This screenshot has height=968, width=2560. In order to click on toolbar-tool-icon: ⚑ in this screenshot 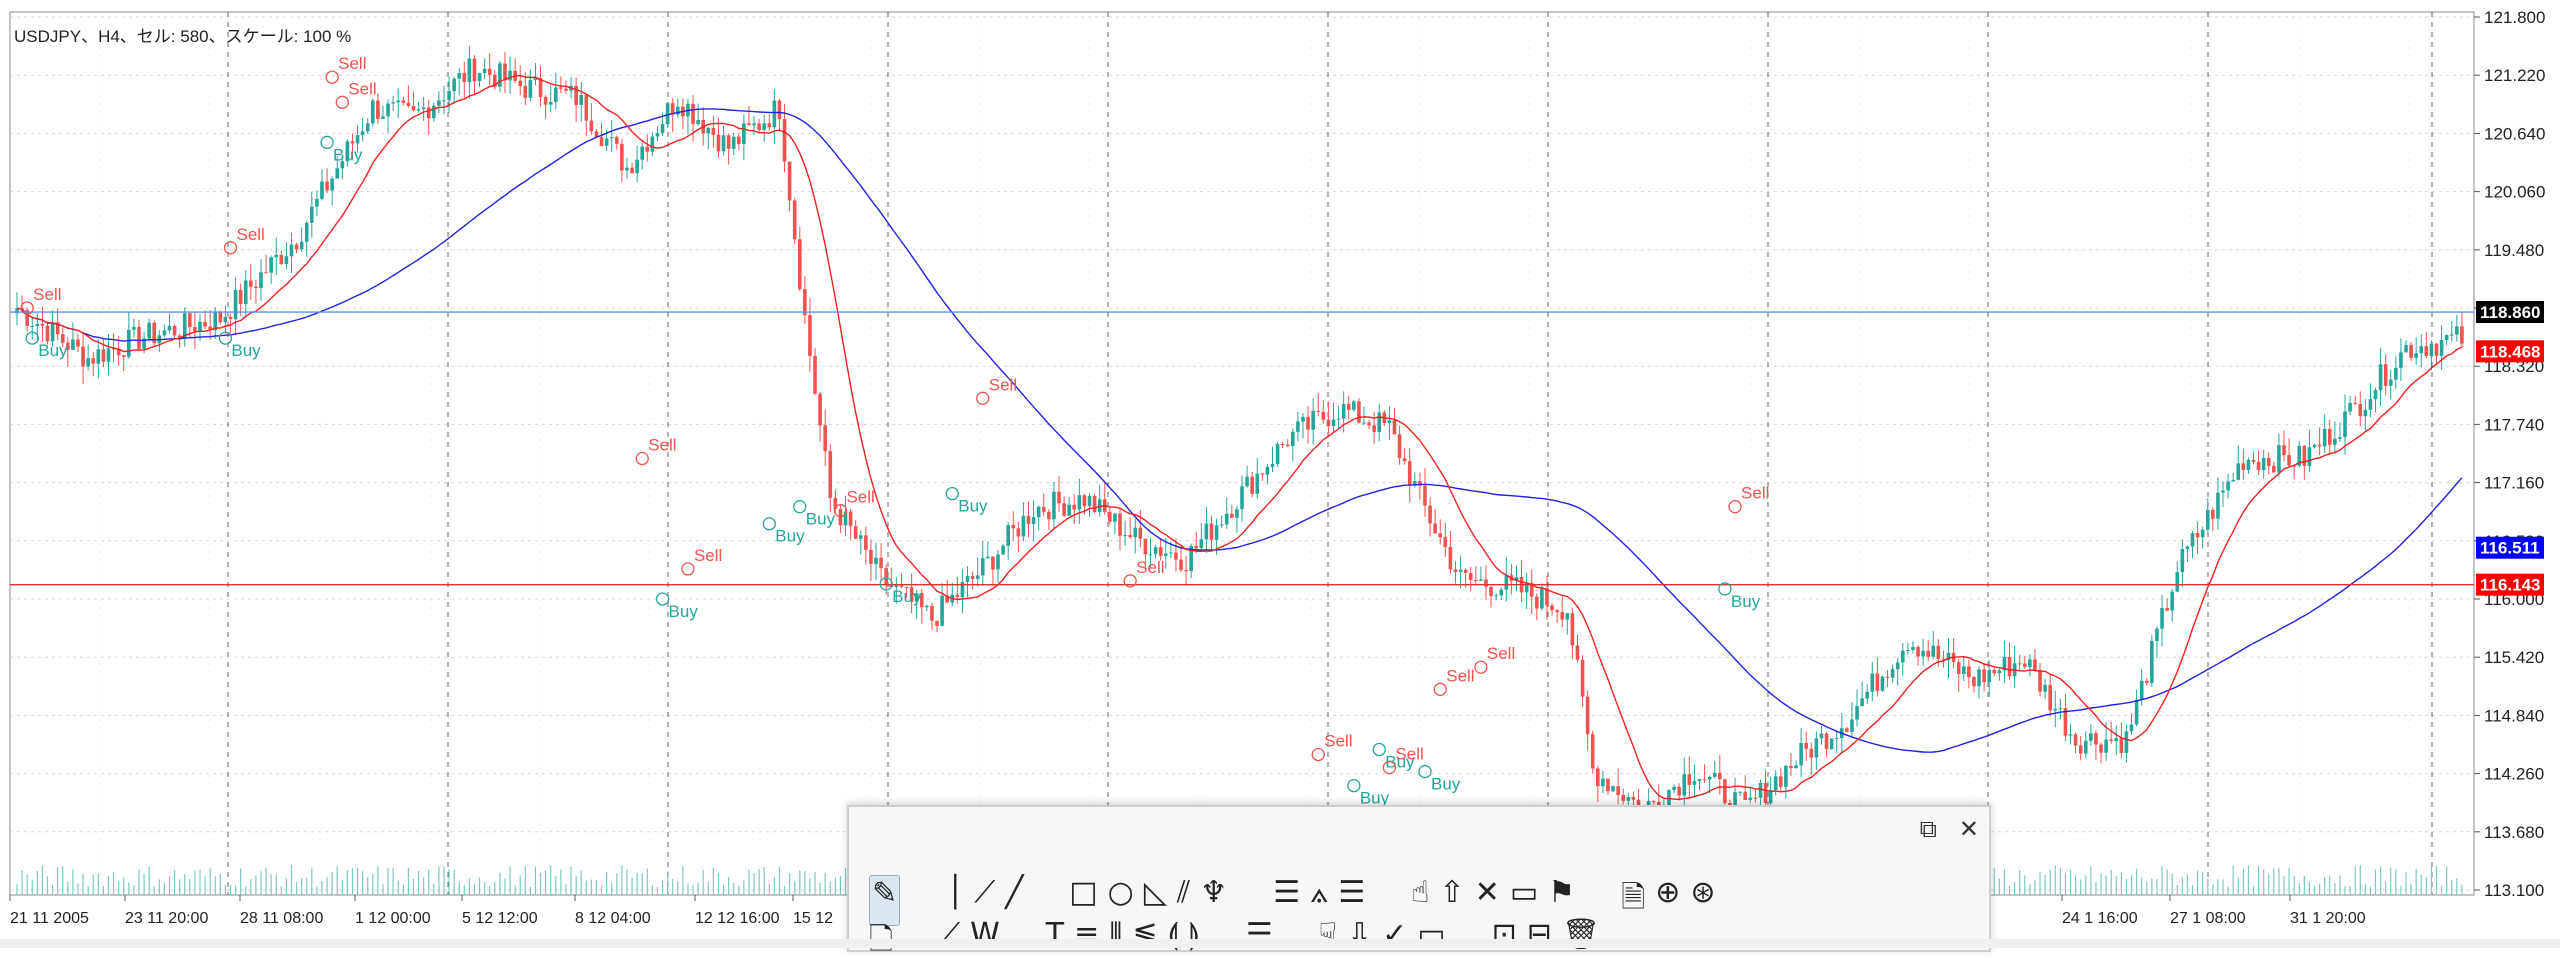, I will do `click(1562, 892)`.